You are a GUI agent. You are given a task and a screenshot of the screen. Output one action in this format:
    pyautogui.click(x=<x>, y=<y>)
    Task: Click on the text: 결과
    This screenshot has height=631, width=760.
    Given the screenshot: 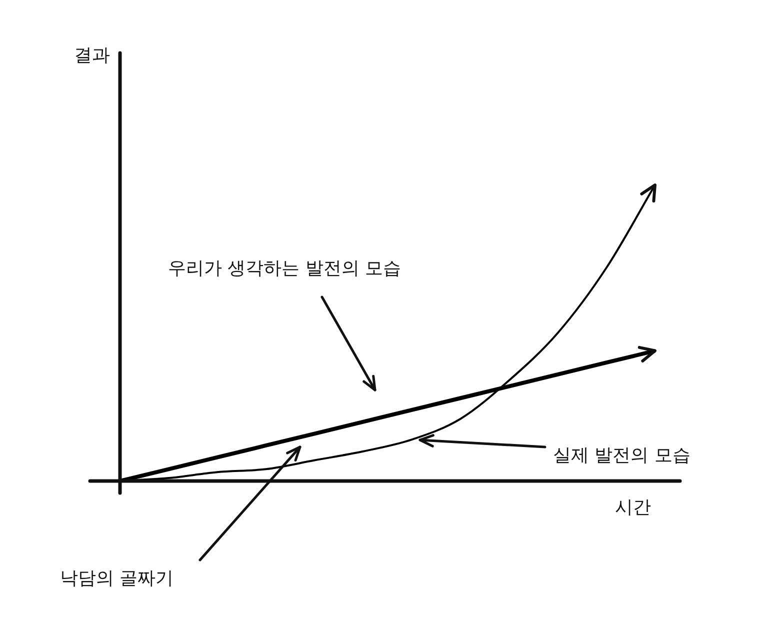 What is the action you would take?
    pyautogui.click(x=92, y=55)
    